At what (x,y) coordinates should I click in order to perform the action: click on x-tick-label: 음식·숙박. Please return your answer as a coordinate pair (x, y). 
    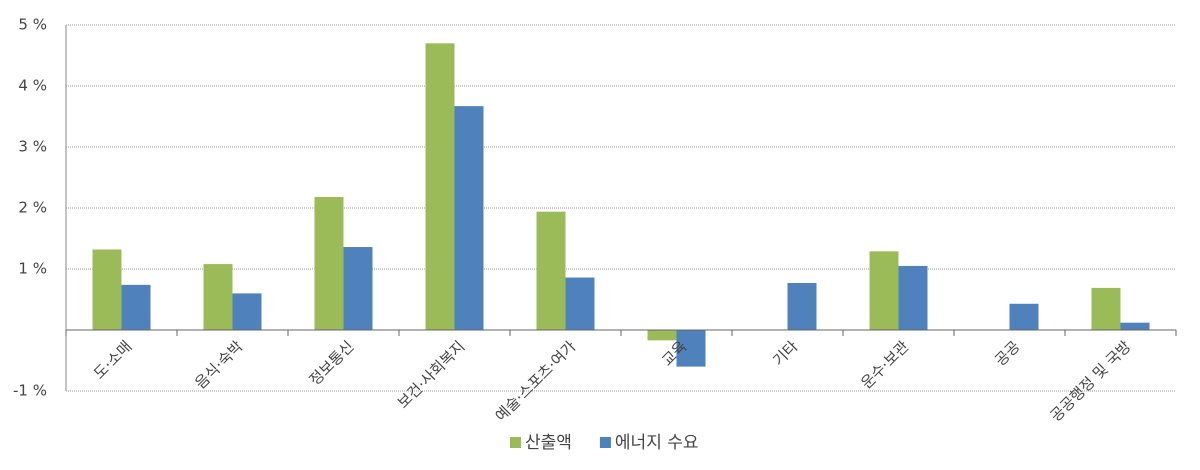
    Looking at the image, I should click on (218, 364).